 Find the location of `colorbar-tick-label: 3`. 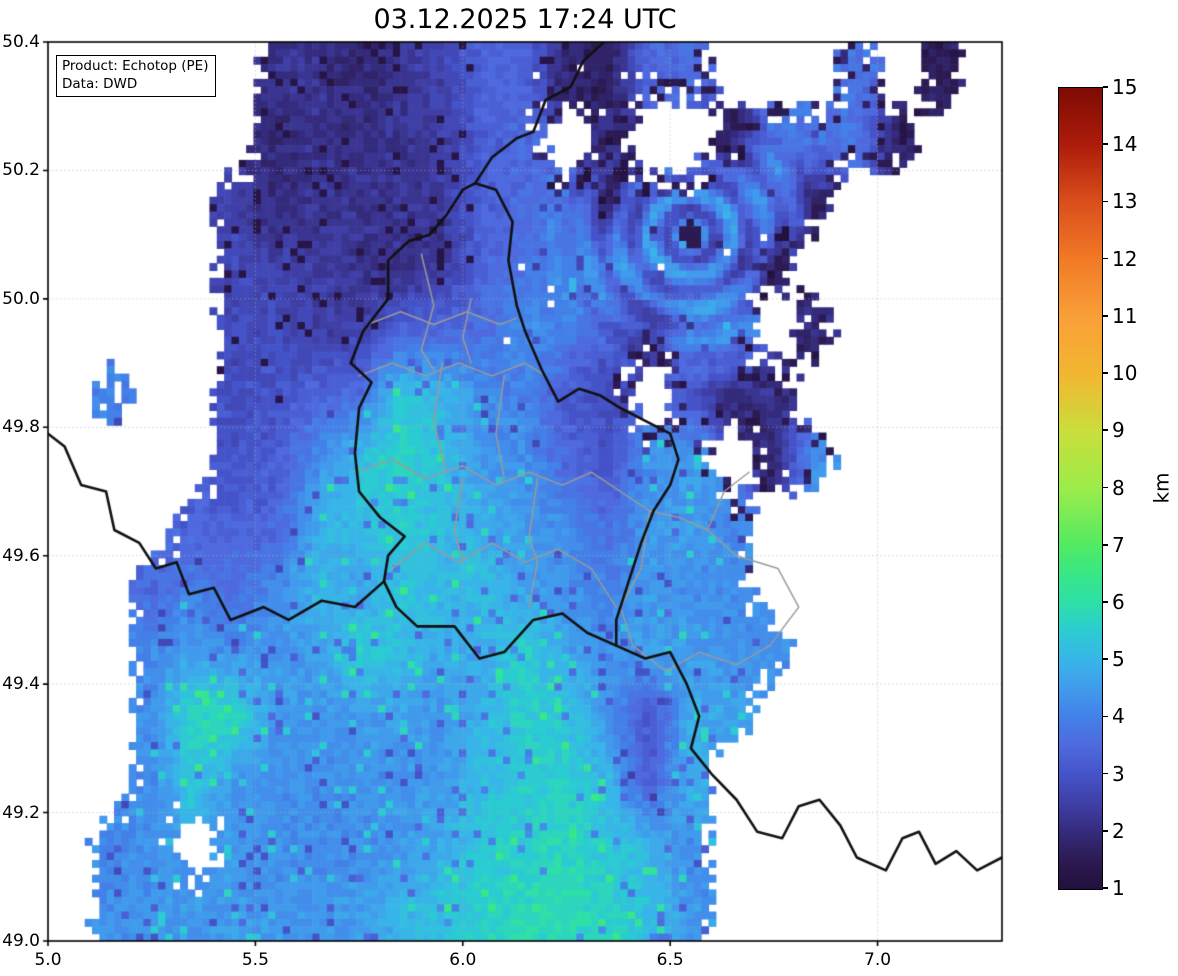

colorbar-tick-label: 3 is located at coordinates (1118, 773).